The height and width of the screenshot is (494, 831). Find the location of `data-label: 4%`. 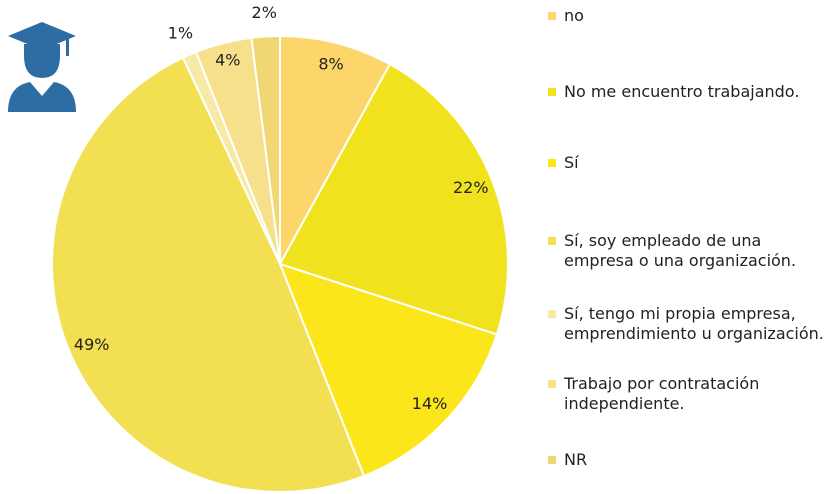

data-label: 4% is located at coordinates (227, 59).